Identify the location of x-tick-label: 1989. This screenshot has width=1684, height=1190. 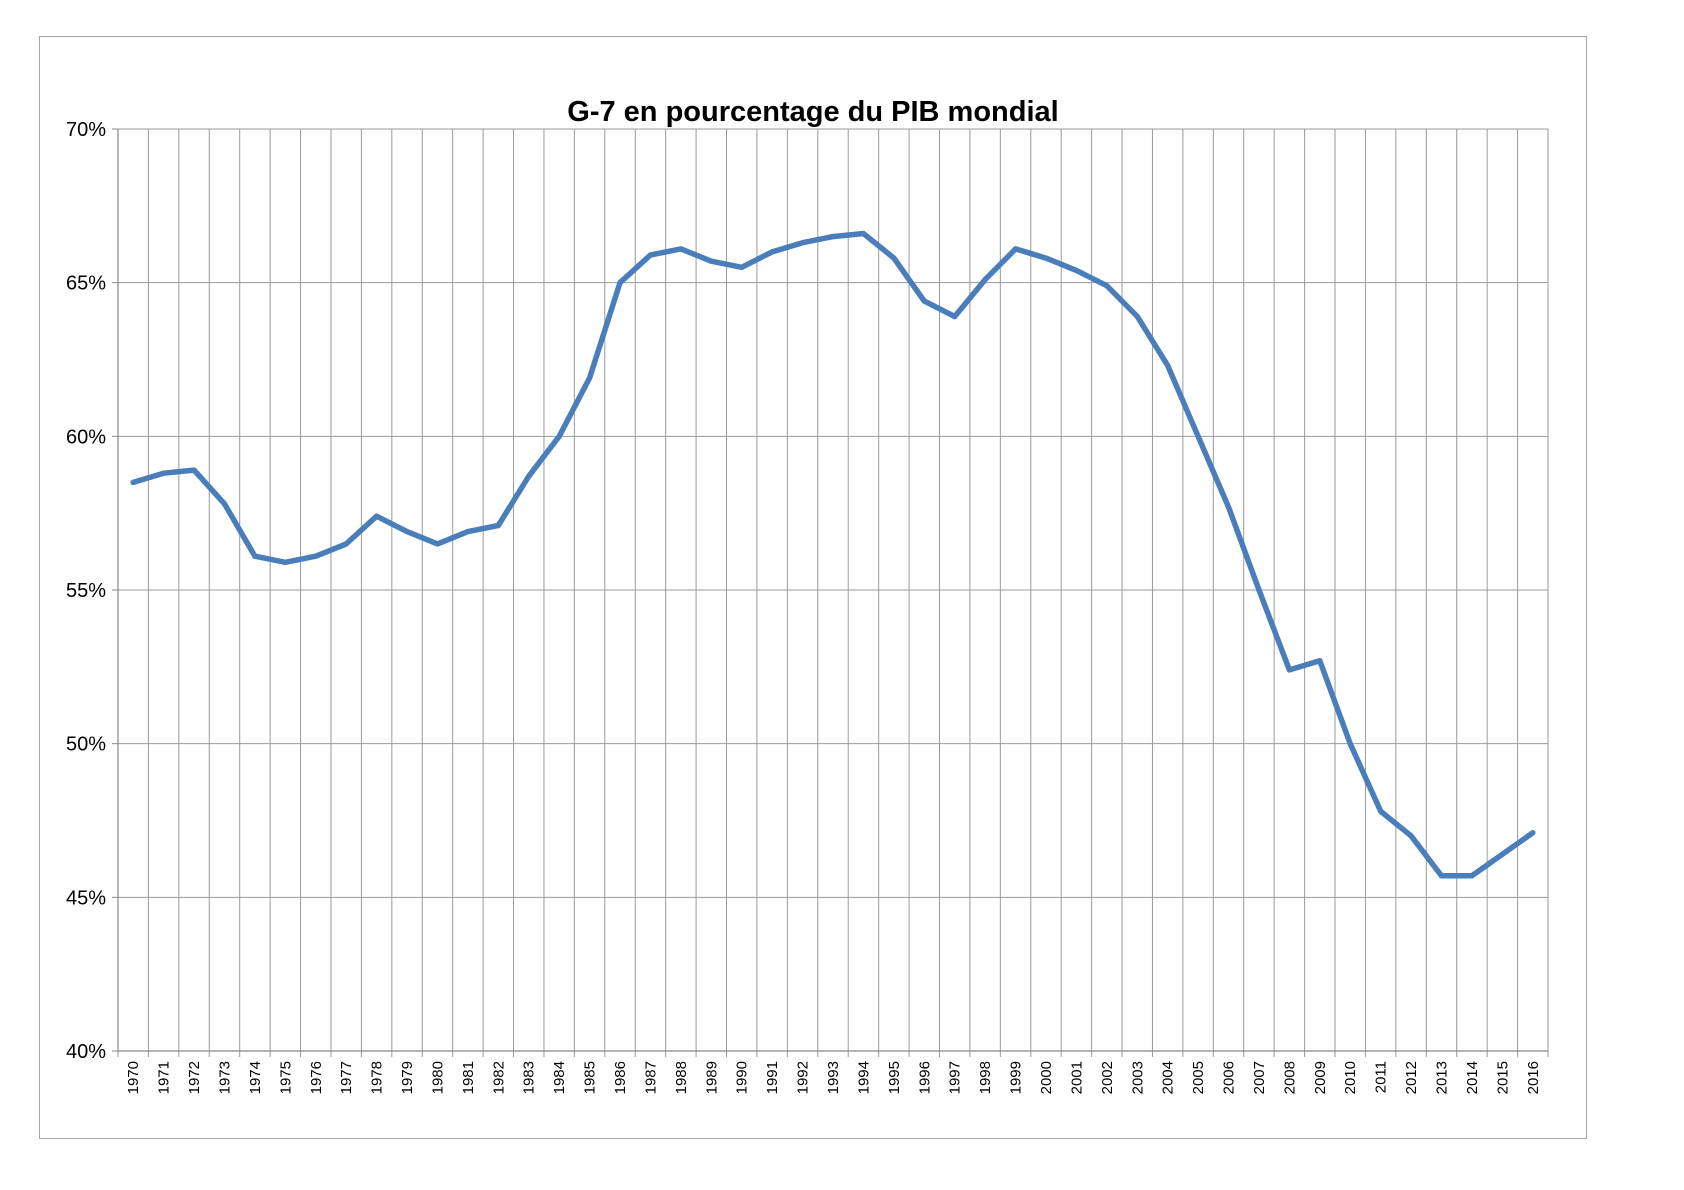
(711, 1077).